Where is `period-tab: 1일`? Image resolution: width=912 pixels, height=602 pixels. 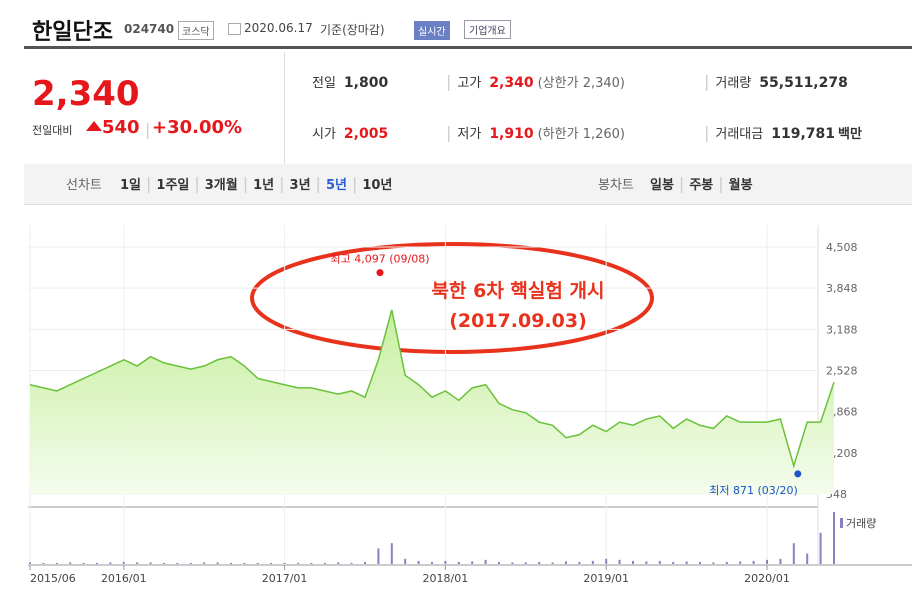
period-tab: 1일 is located at coordinates (131, 185).